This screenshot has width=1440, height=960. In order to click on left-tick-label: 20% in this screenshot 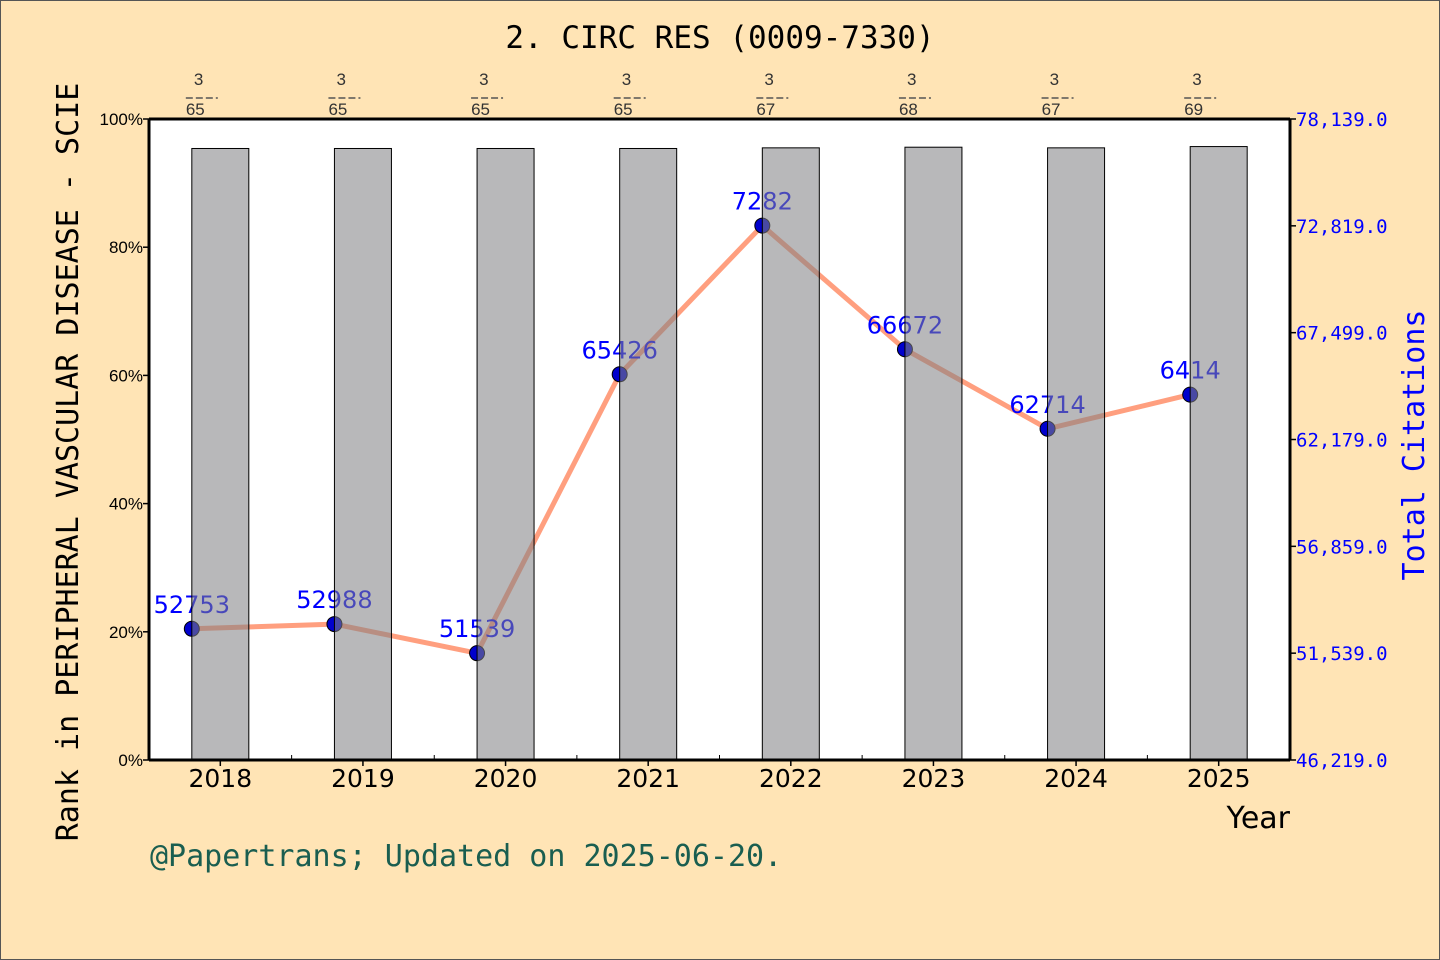, I will do `click(126, 632)`.